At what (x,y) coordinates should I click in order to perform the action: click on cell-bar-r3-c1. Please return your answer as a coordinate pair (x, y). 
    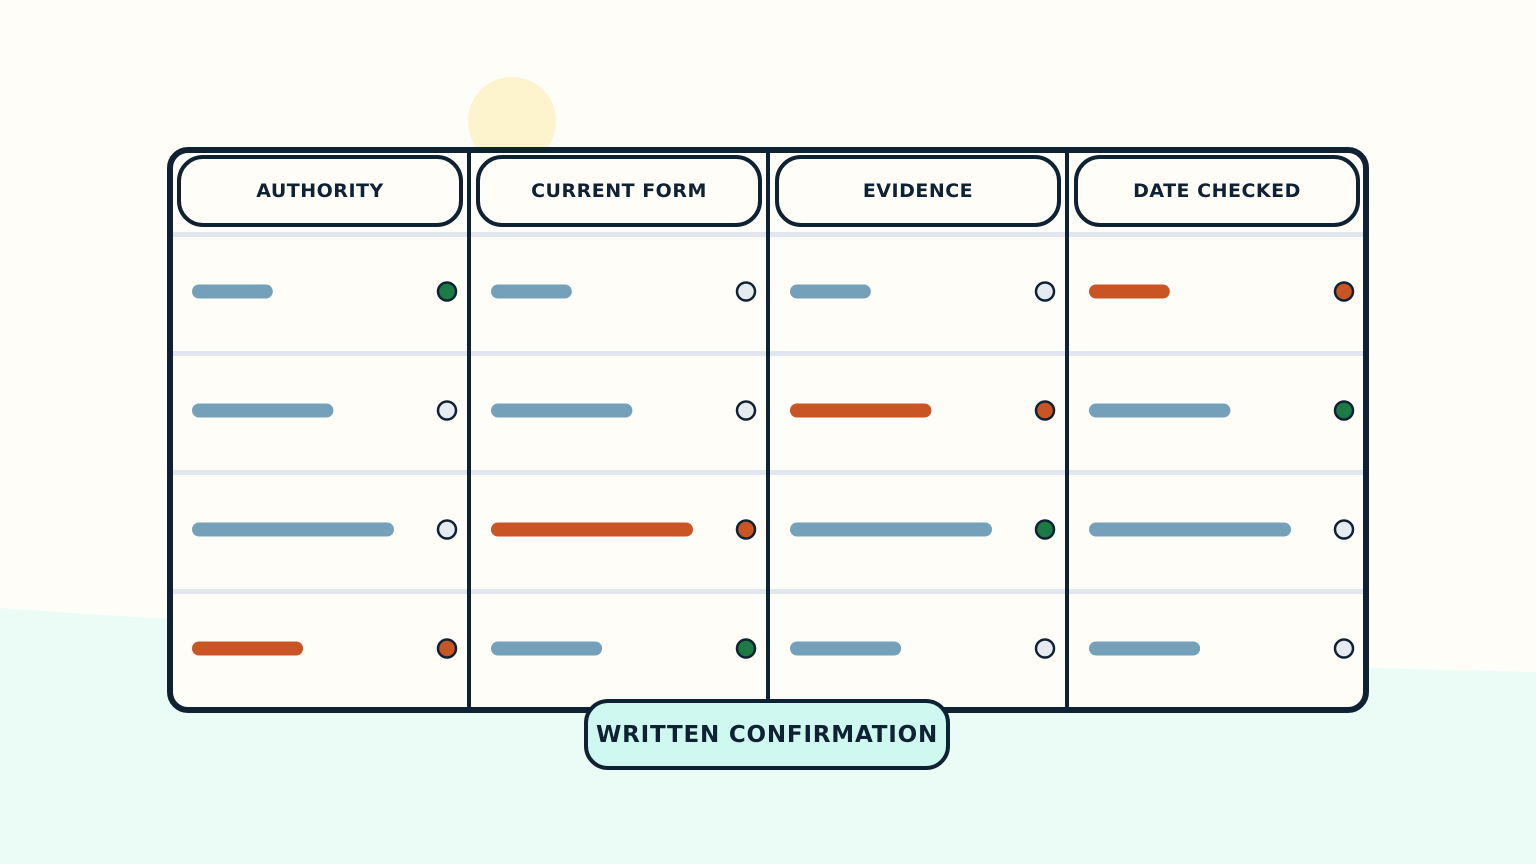
    Looking at the image, I should click on (293, 529).